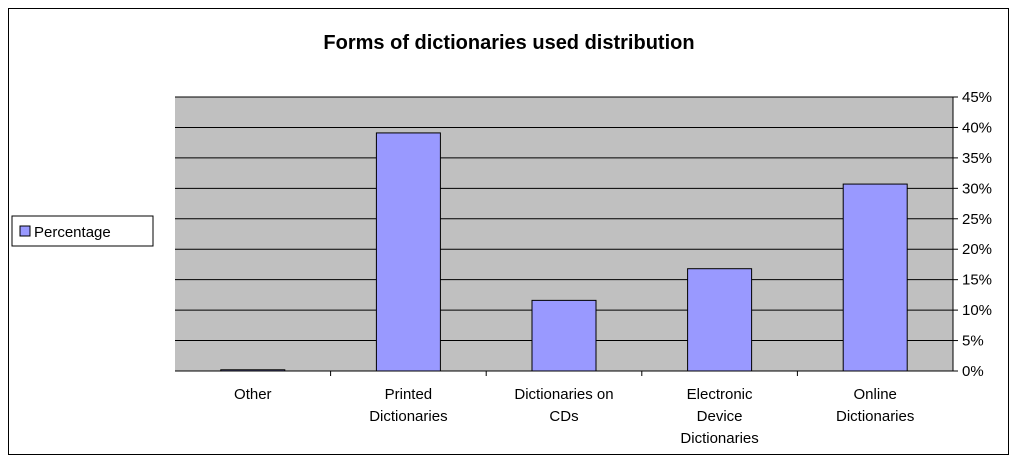 The height and width of the screenshot is (463, 1017). What do you see at coordinates (408, 405) in the screenshot?
I see `x-category-label: Printed Dictionaries` at bounding box center [408, 405].